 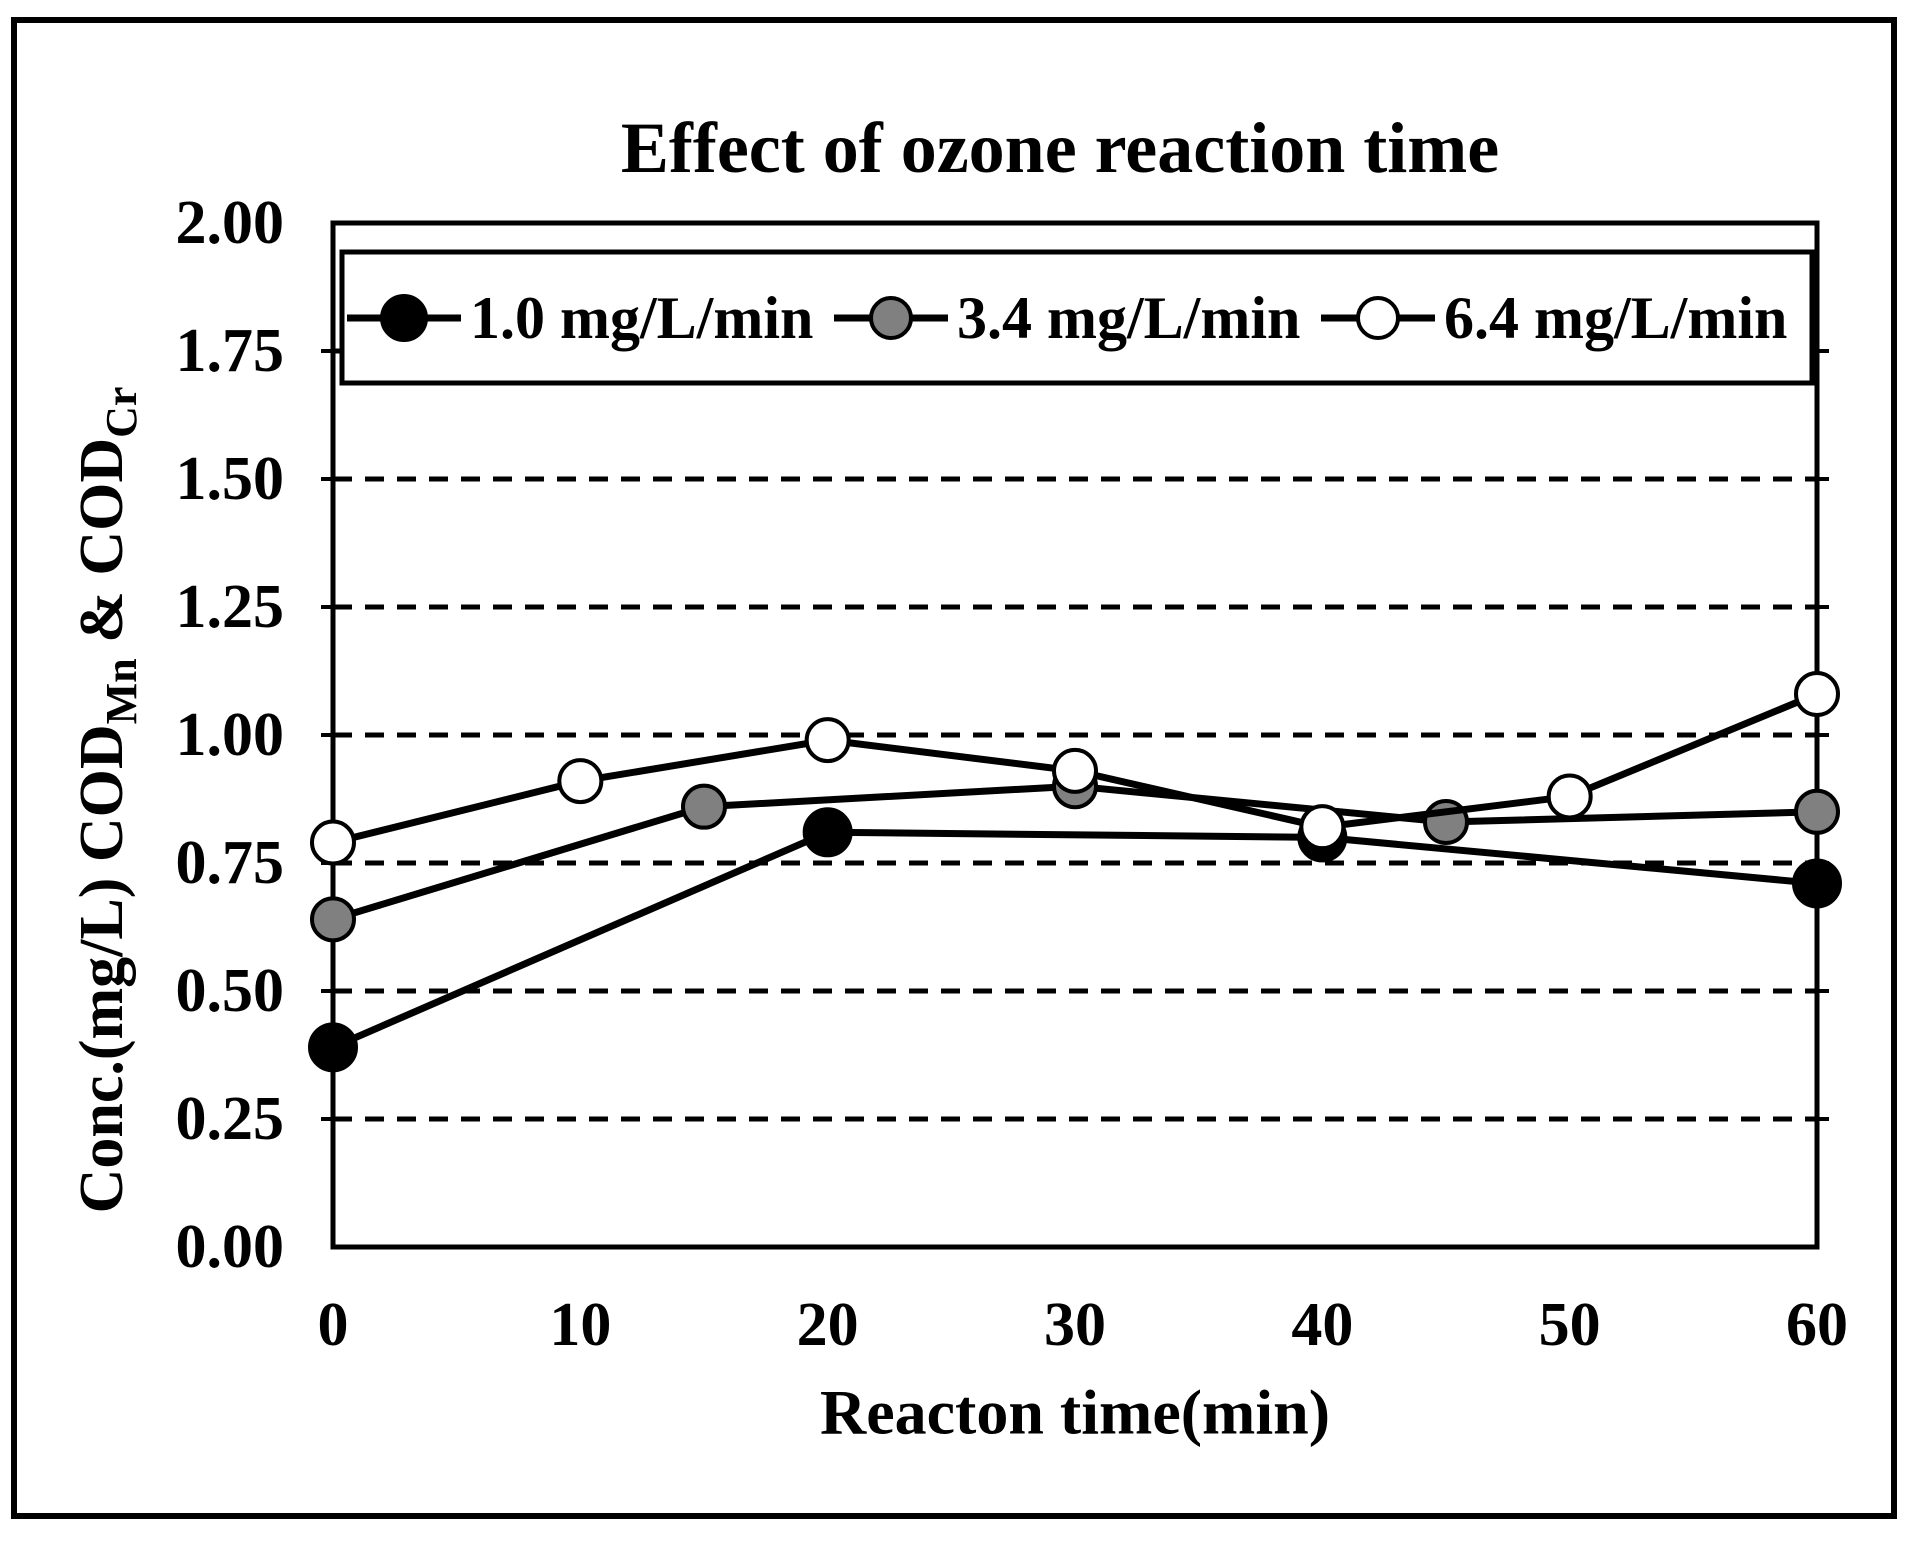 What do you see at coordinates (230, 223) in the screenshot?
I see `y-tick-label: 2.00` at bounding box center [230, 223].